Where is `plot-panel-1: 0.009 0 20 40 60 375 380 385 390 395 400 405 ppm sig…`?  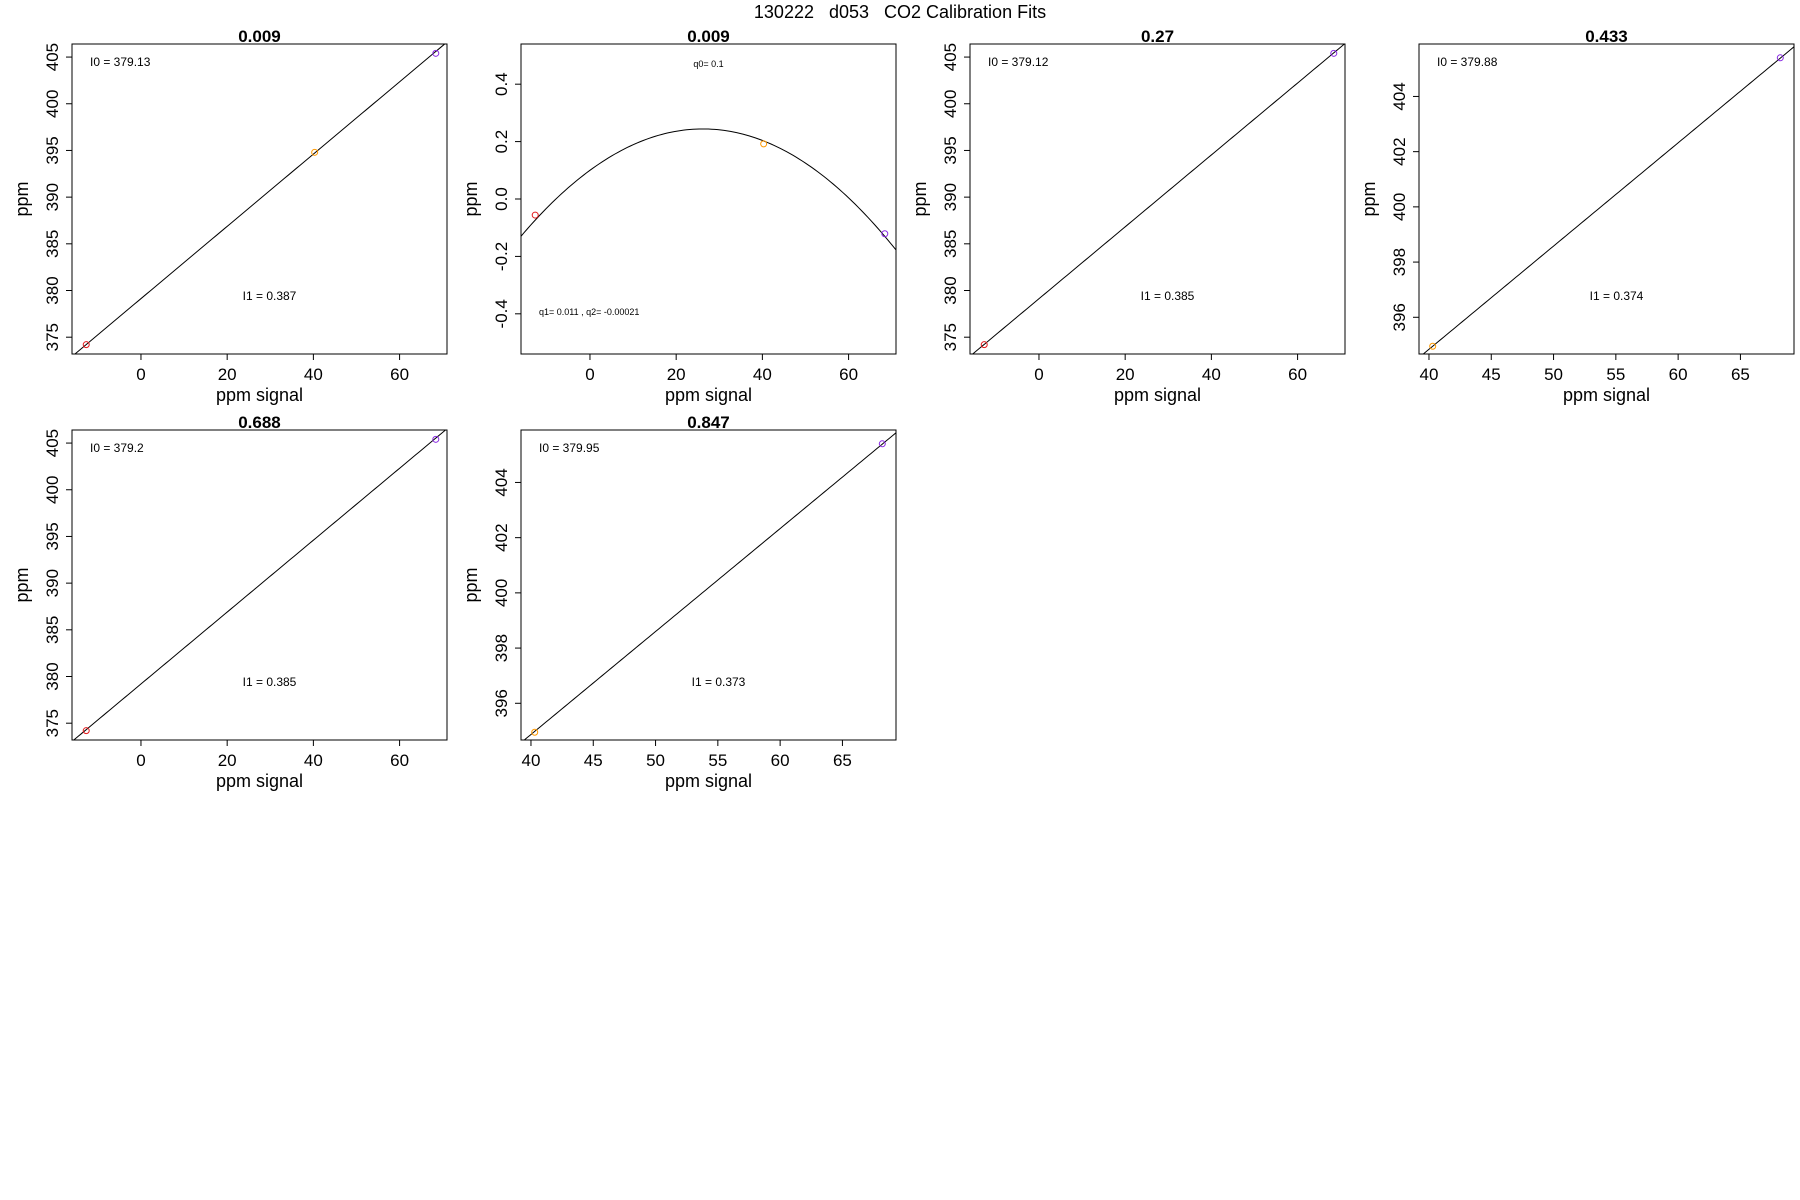 plot-panel-1: 0.009 0 20 40 60 375 380 385 390 395 400 405 ppm sig… is located at coordinates (230, 216).